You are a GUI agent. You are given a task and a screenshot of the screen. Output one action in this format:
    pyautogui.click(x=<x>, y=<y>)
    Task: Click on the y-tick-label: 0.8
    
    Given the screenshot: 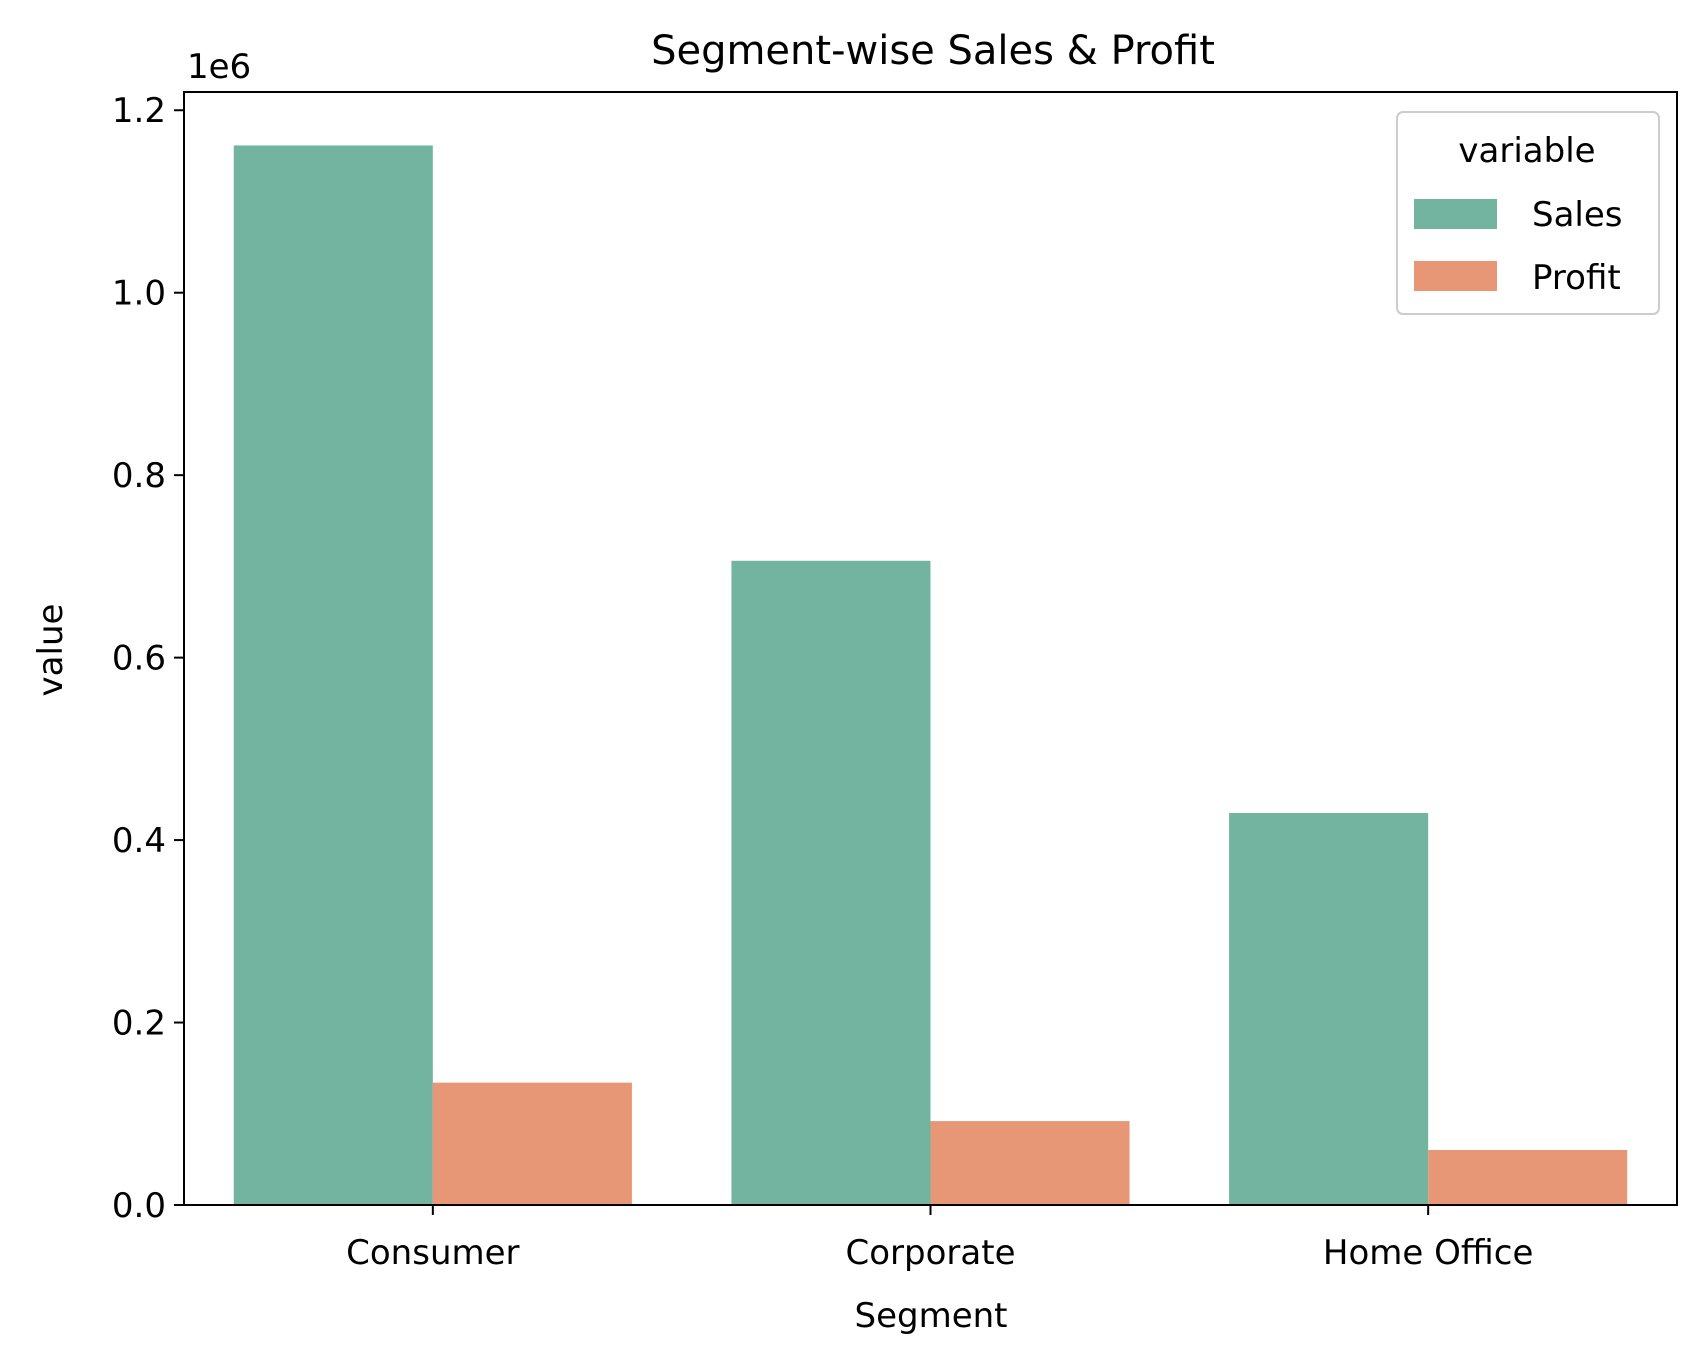 What is the action you would take?
    pyautogui.click(x=139, y=476)
    